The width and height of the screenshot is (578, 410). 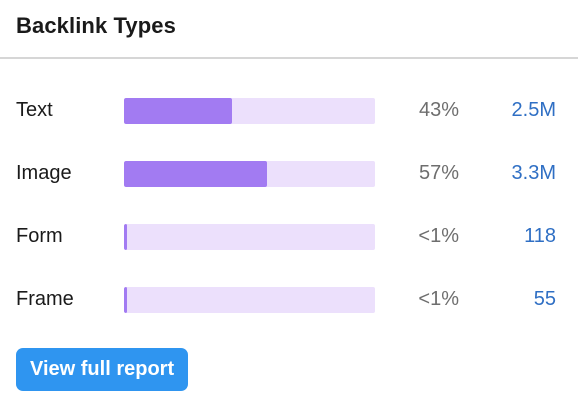 What do you see at coordinates (39, 236) in the screenshot?
I see `row-label: Form` at bounding box center [39, 236].